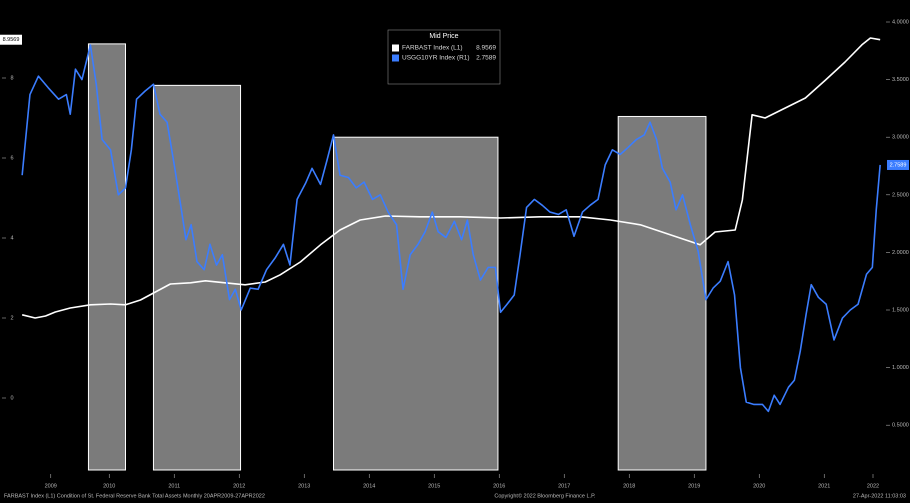 The height and width of the screenshot is (503, 910). Describe the element at coordinates (900, 80) in the screenshot. I see `y2-tick-label: 3.5000` at that location.